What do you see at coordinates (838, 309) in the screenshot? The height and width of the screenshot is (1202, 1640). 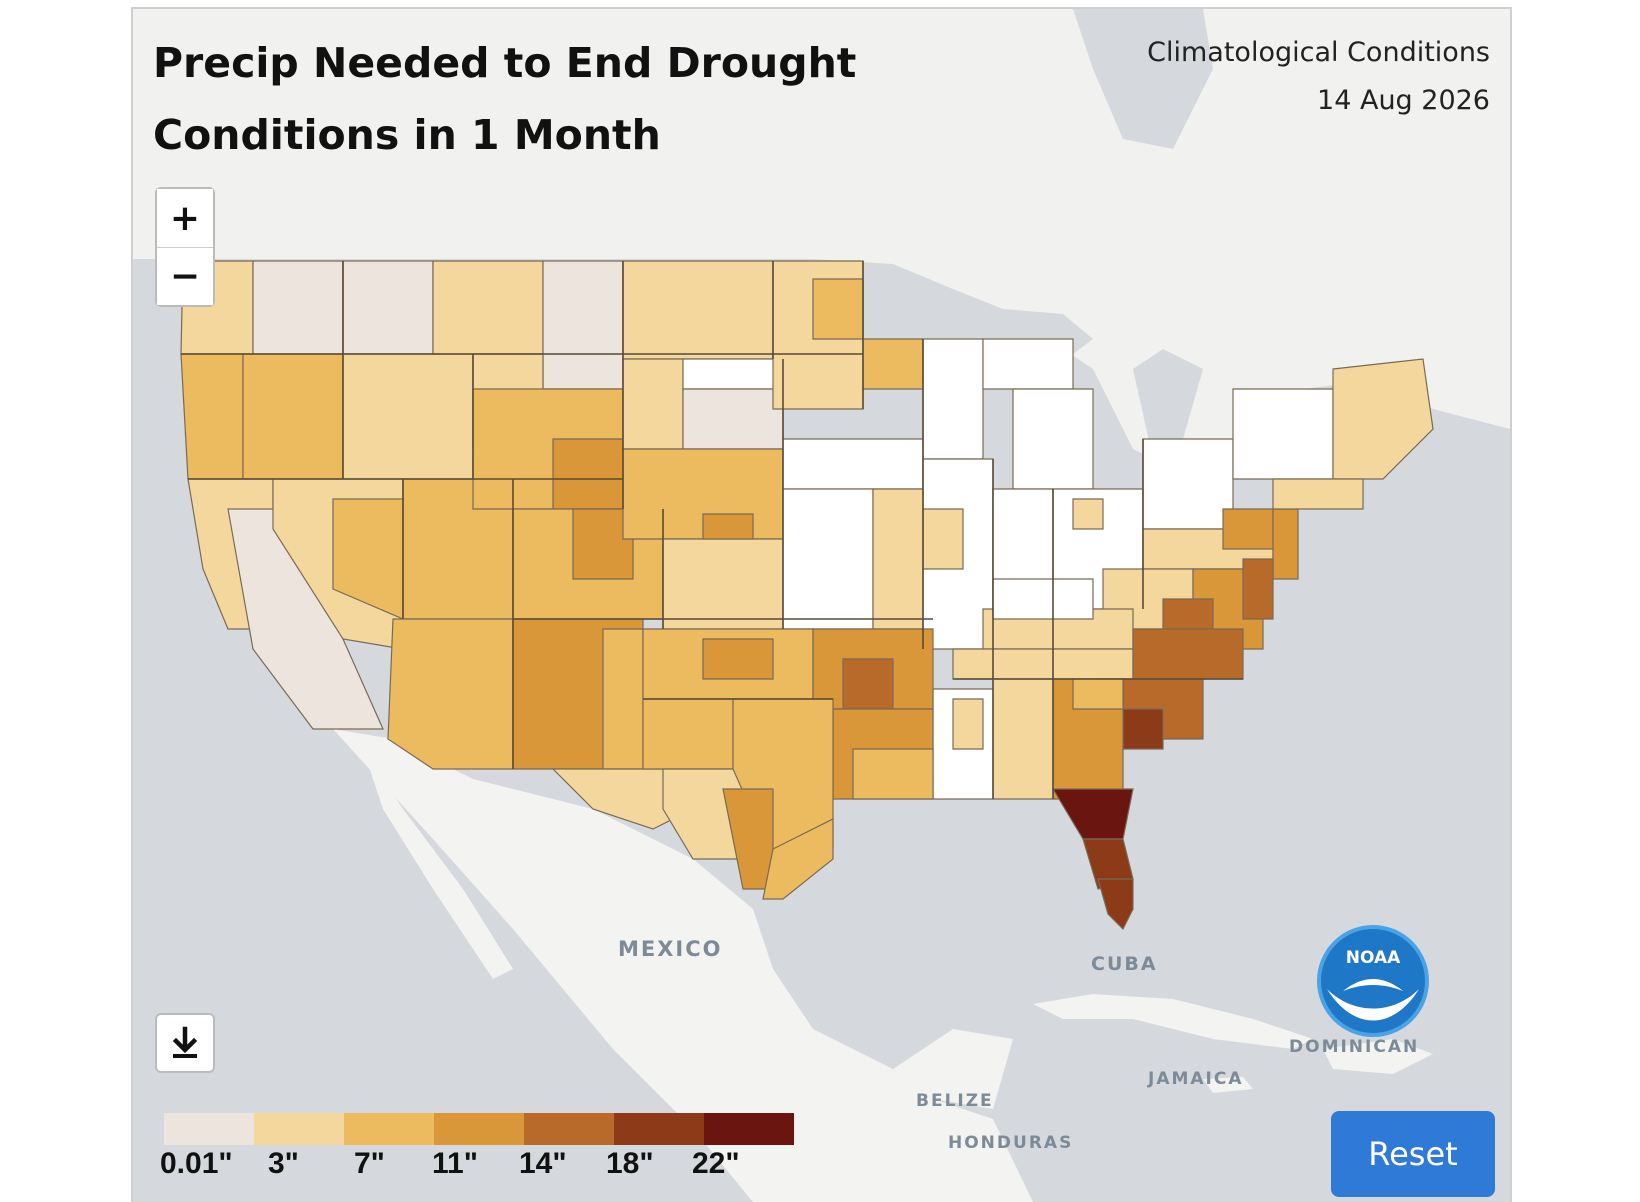 I see `region-mn-core` at bounding box center [838, 309].